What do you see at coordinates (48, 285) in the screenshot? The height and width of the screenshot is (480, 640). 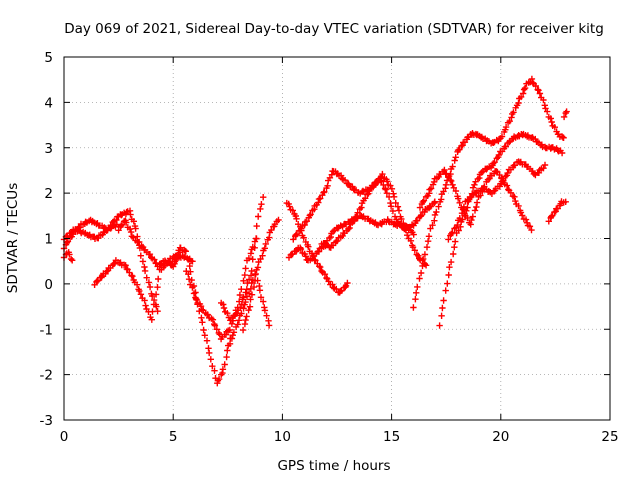 I see `y-tick-label: 0` at bounding box center [48, 285].